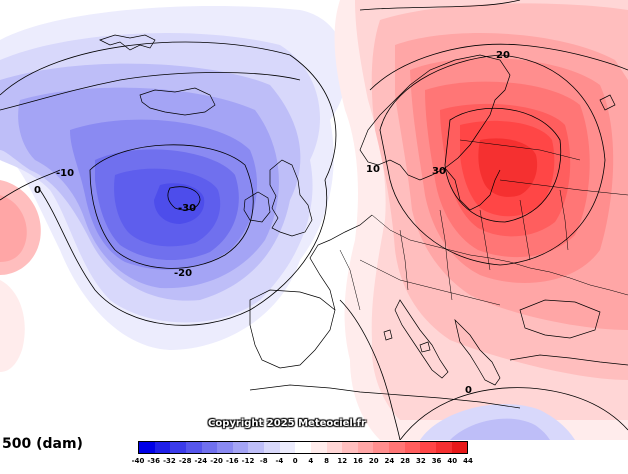 This screenshot has width=628, height=474. I want to click on legend-label: 32, so click(420, 461).